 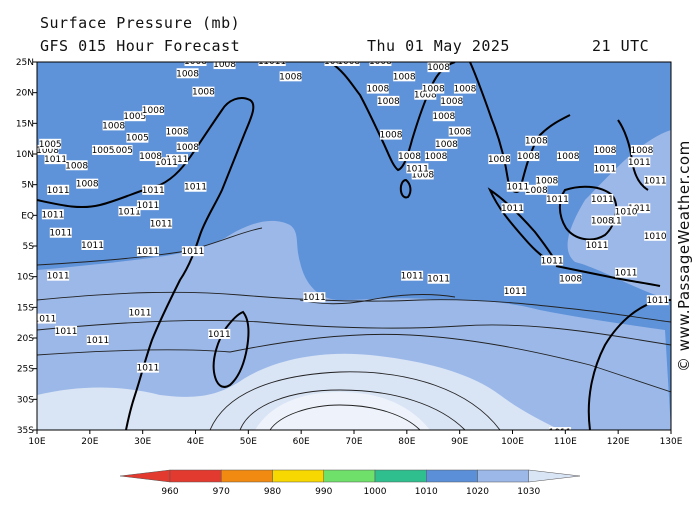 What do you see at coordinates (50, 145) in the screenshot?
I see `isobar-label-text: 1005` at bounding box center [50, 145].